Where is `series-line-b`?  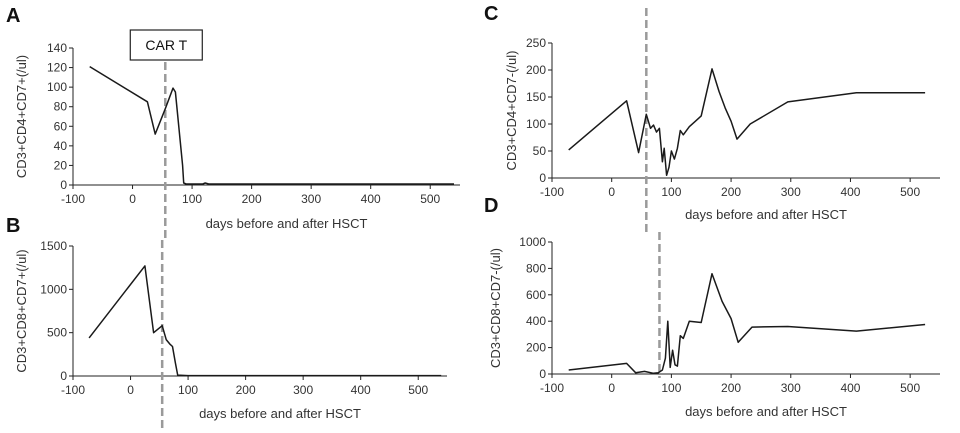
series-line-b is located at coordinates (265, 321).